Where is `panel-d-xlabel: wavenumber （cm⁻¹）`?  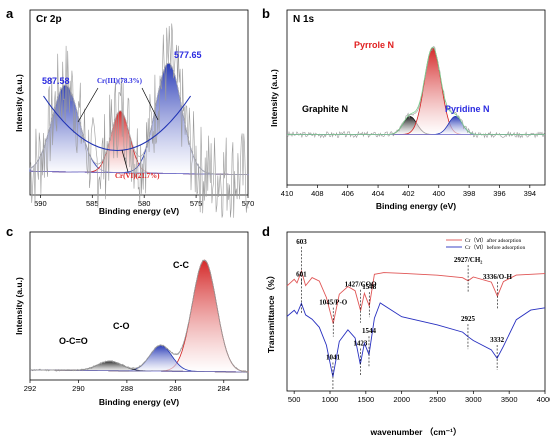
panel-d-xlabel: wavenumber （cm⁻¹） is located at coordinates (416, 432).